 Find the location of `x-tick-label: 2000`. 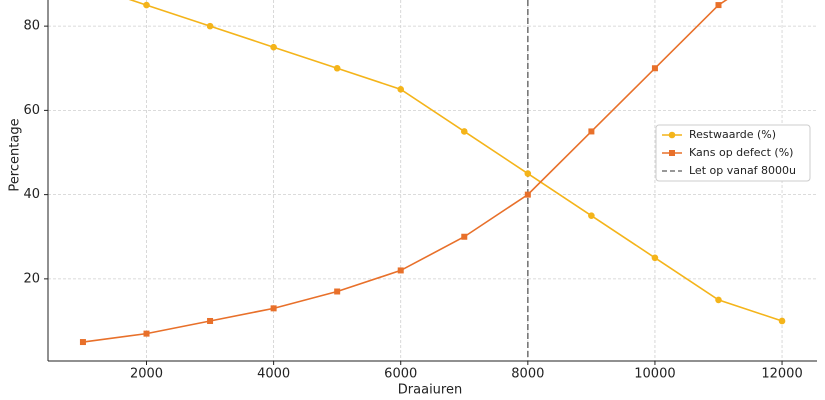

x-tick-label: 2000 is located at coordinates (146, 374).